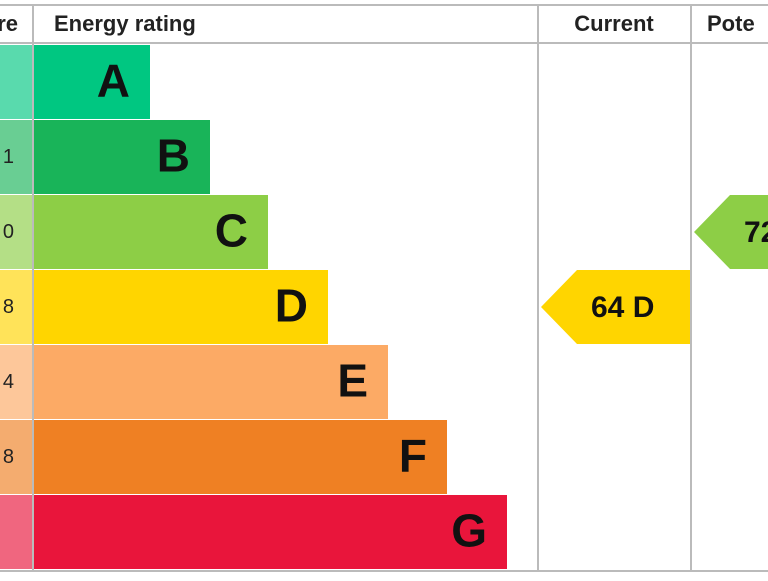 Image resolution: width=768 pixels, height=581 pixels. I want to click on rating-header: Energy rating, so click(125, 23).